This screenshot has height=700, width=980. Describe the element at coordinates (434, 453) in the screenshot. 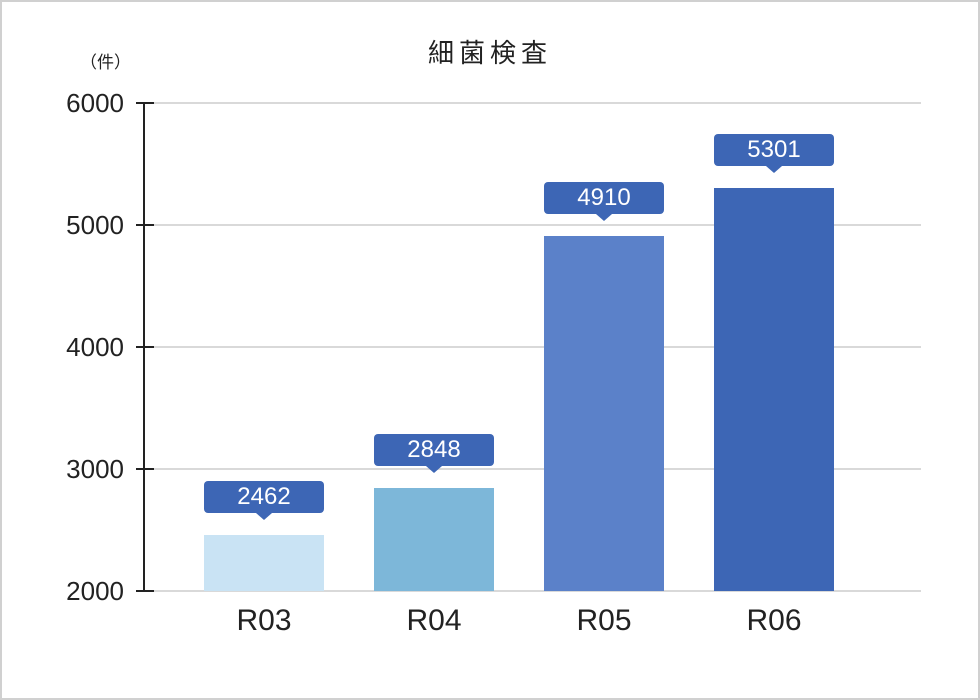

I see `data-label-r04: 2848` at that location.